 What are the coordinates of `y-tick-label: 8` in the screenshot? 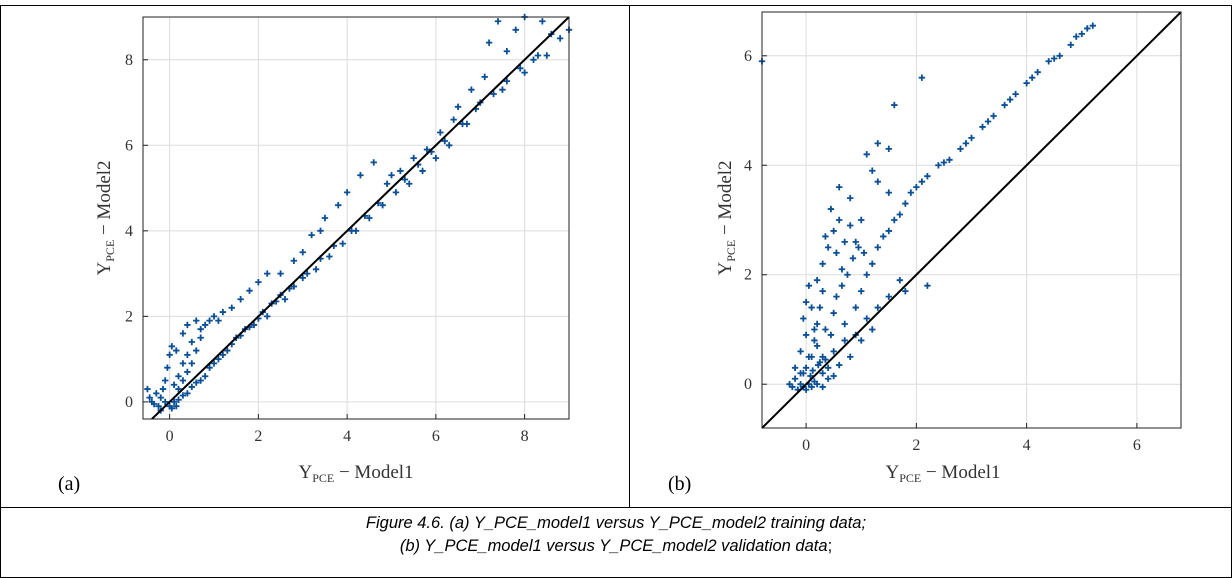 It's located at (129, 60).